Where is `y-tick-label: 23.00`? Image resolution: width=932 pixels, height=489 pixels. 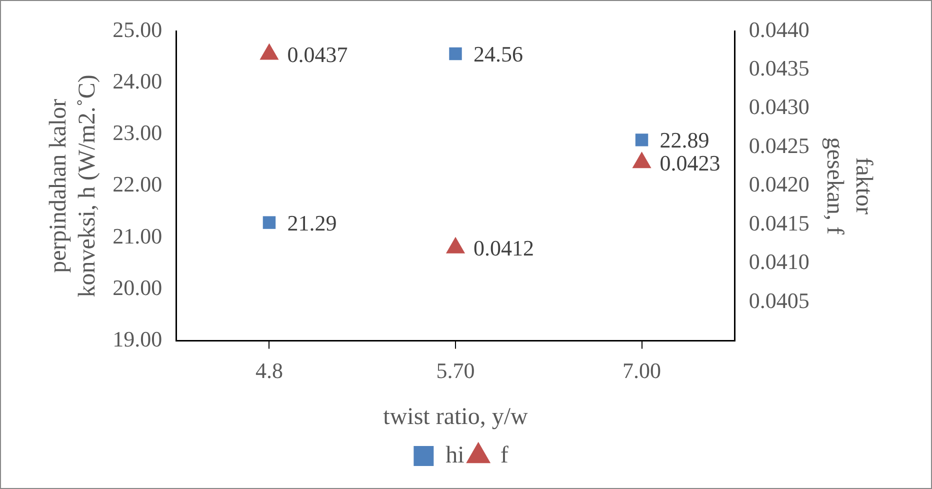
y-tick-label: 23.00 is located at coordinates (137, 133).